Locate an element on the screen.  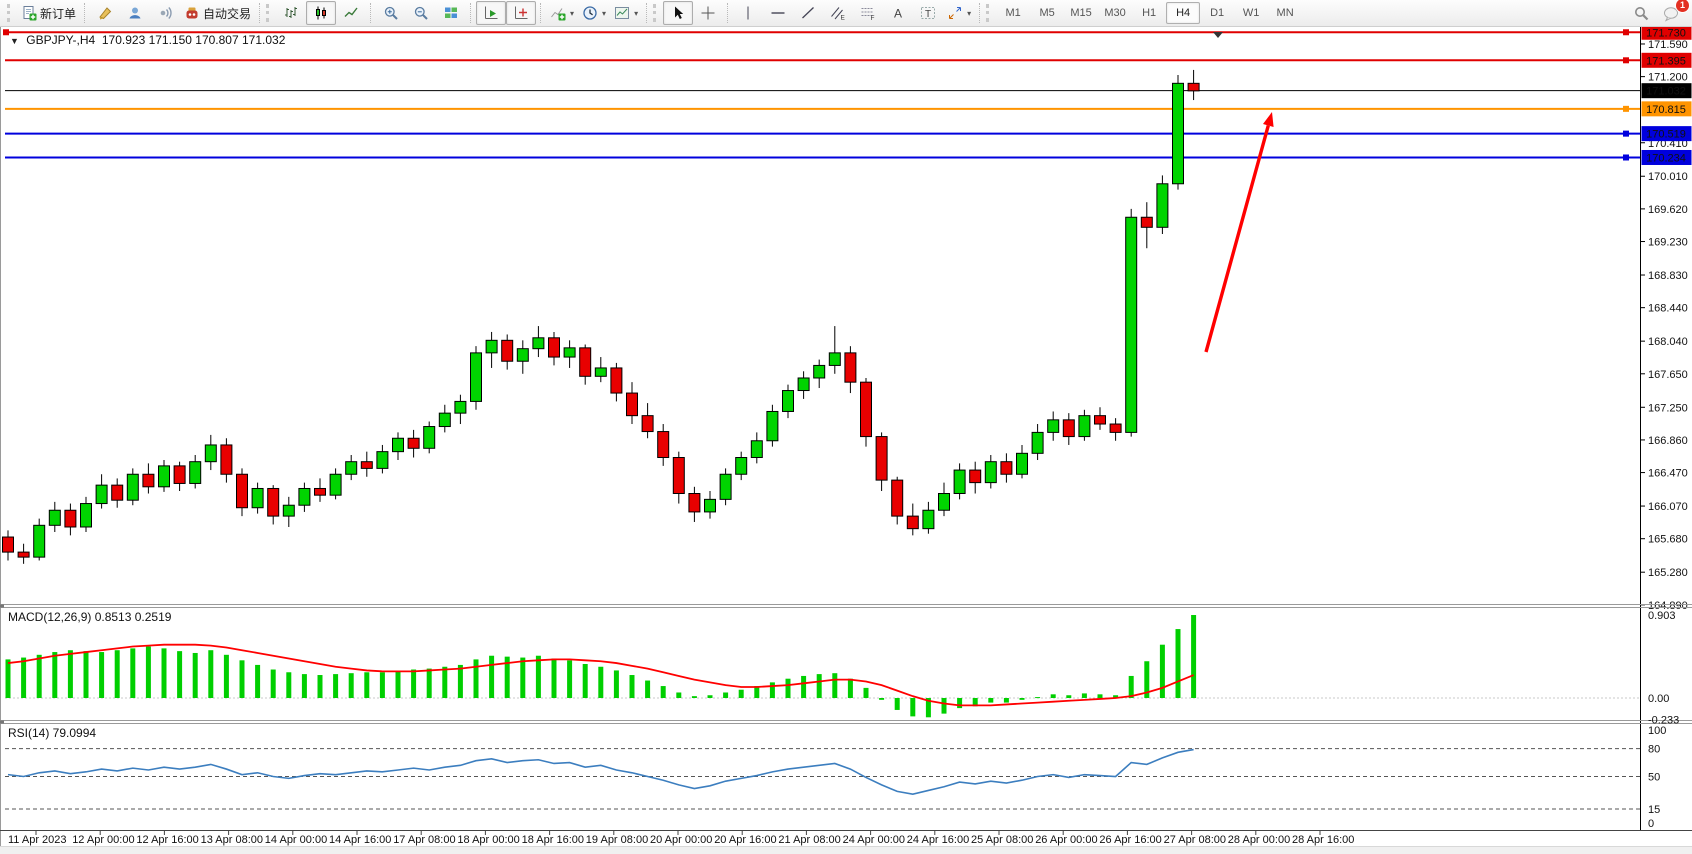
timeframe-m15: M15 is located at coordinates (1081, 13).